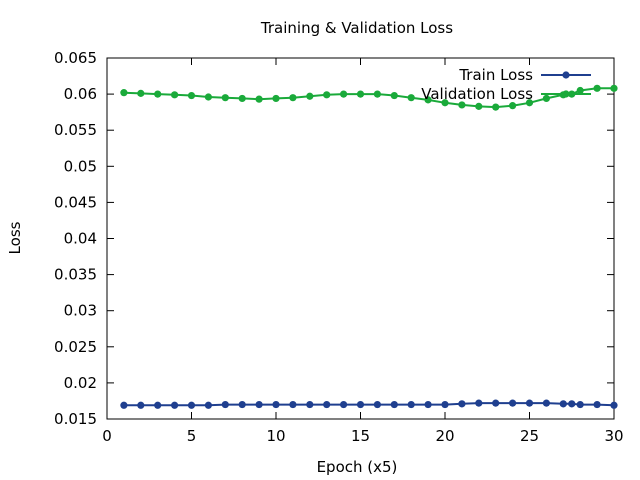  Describe the element at coordinates (444, 436) in the screenshot. I see `x-tick-label: 20` at that location.